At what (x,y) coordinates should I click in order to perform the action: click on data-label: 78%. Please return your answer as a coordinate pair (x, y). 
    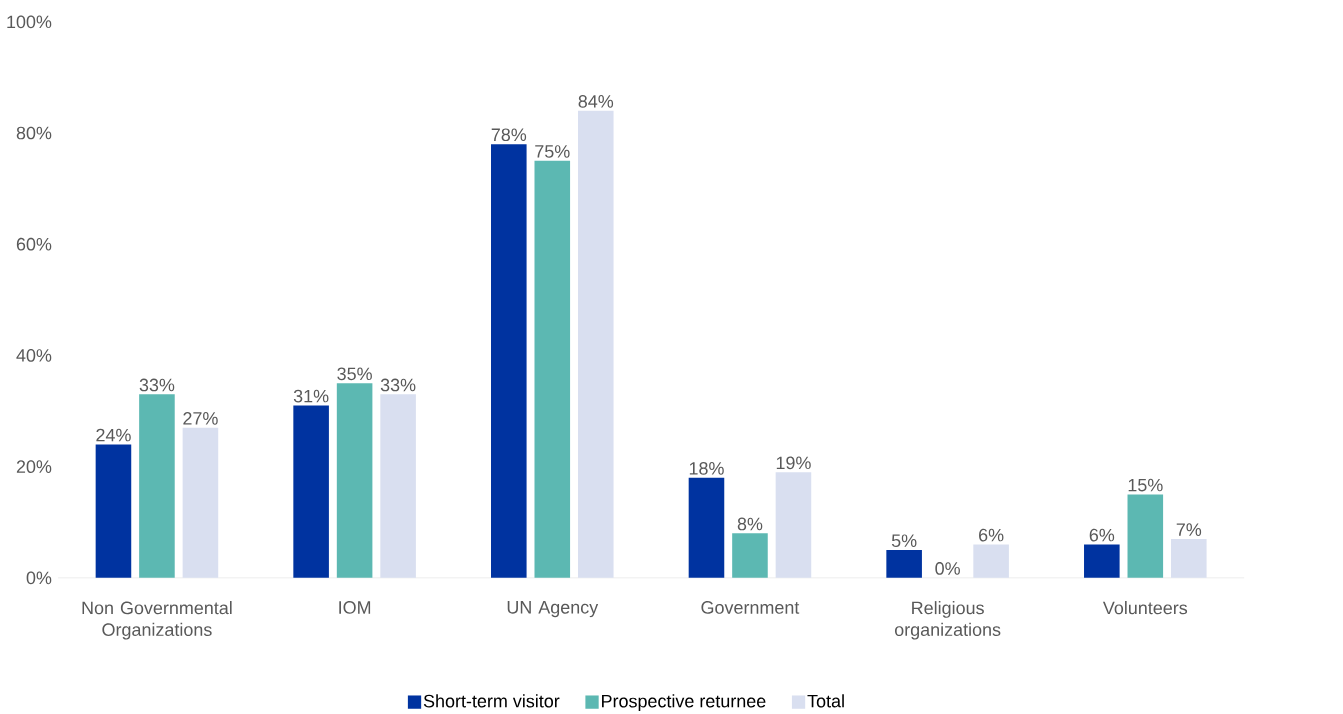
    Looking at the image, I should click on (509, 135).